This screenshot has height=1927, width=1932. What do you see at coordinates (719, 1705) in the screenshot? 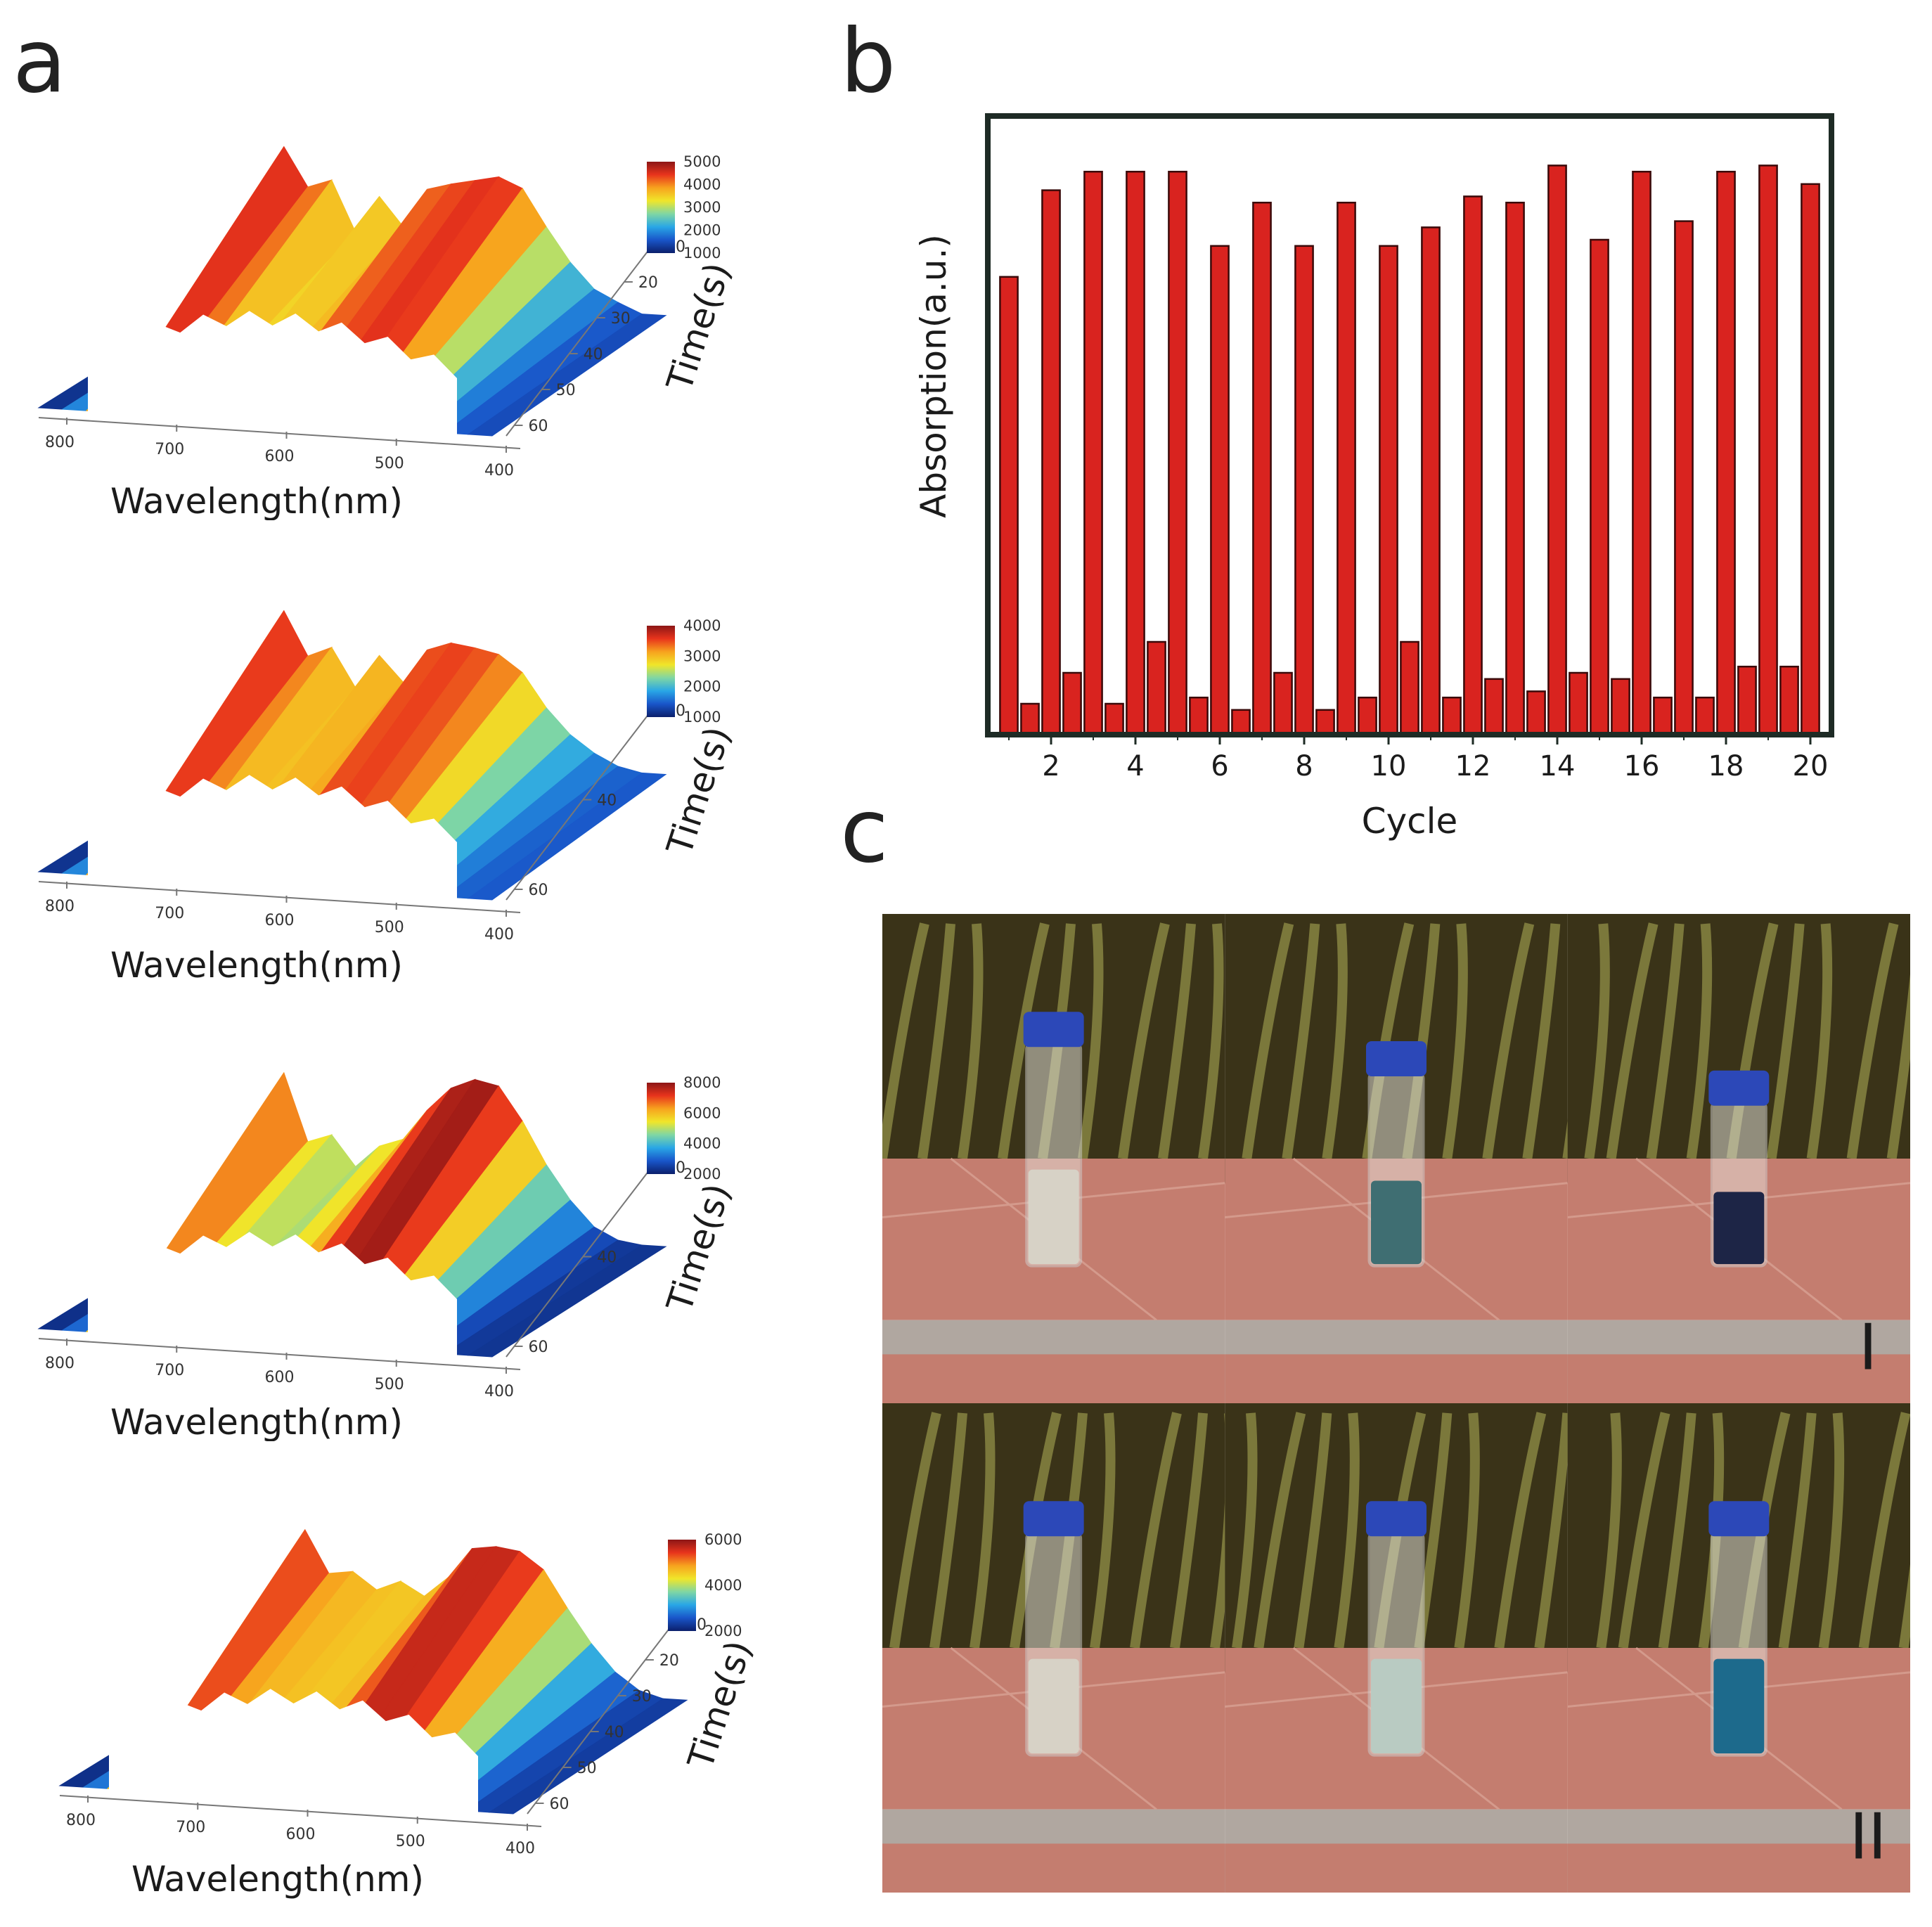
I see `y-axis-label: Time(s)` at bounding box center [719, 1705].